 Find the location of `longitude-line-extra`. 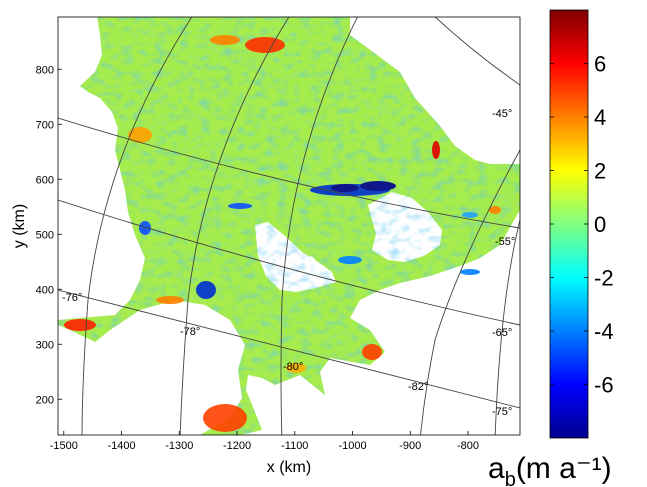

longitude-line-extra is located at coordinates (507, 327).